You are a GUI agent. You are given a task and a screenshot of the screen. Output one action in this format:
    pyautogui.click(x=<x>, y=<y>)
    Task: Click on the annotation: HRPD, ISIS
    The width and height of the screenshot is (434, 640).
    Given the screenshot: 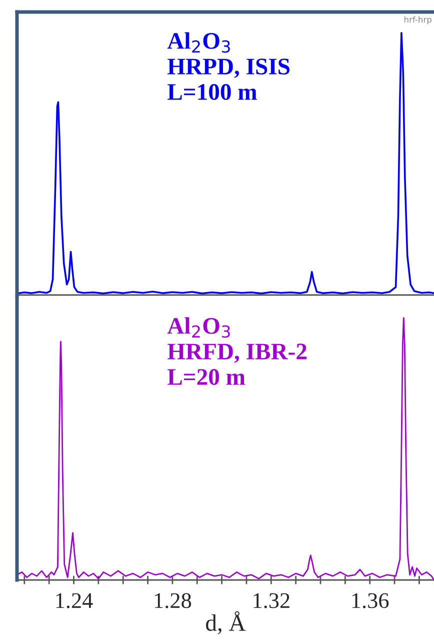 What is the action you would take?
    pyautogui.click(x=229, y=68)
    